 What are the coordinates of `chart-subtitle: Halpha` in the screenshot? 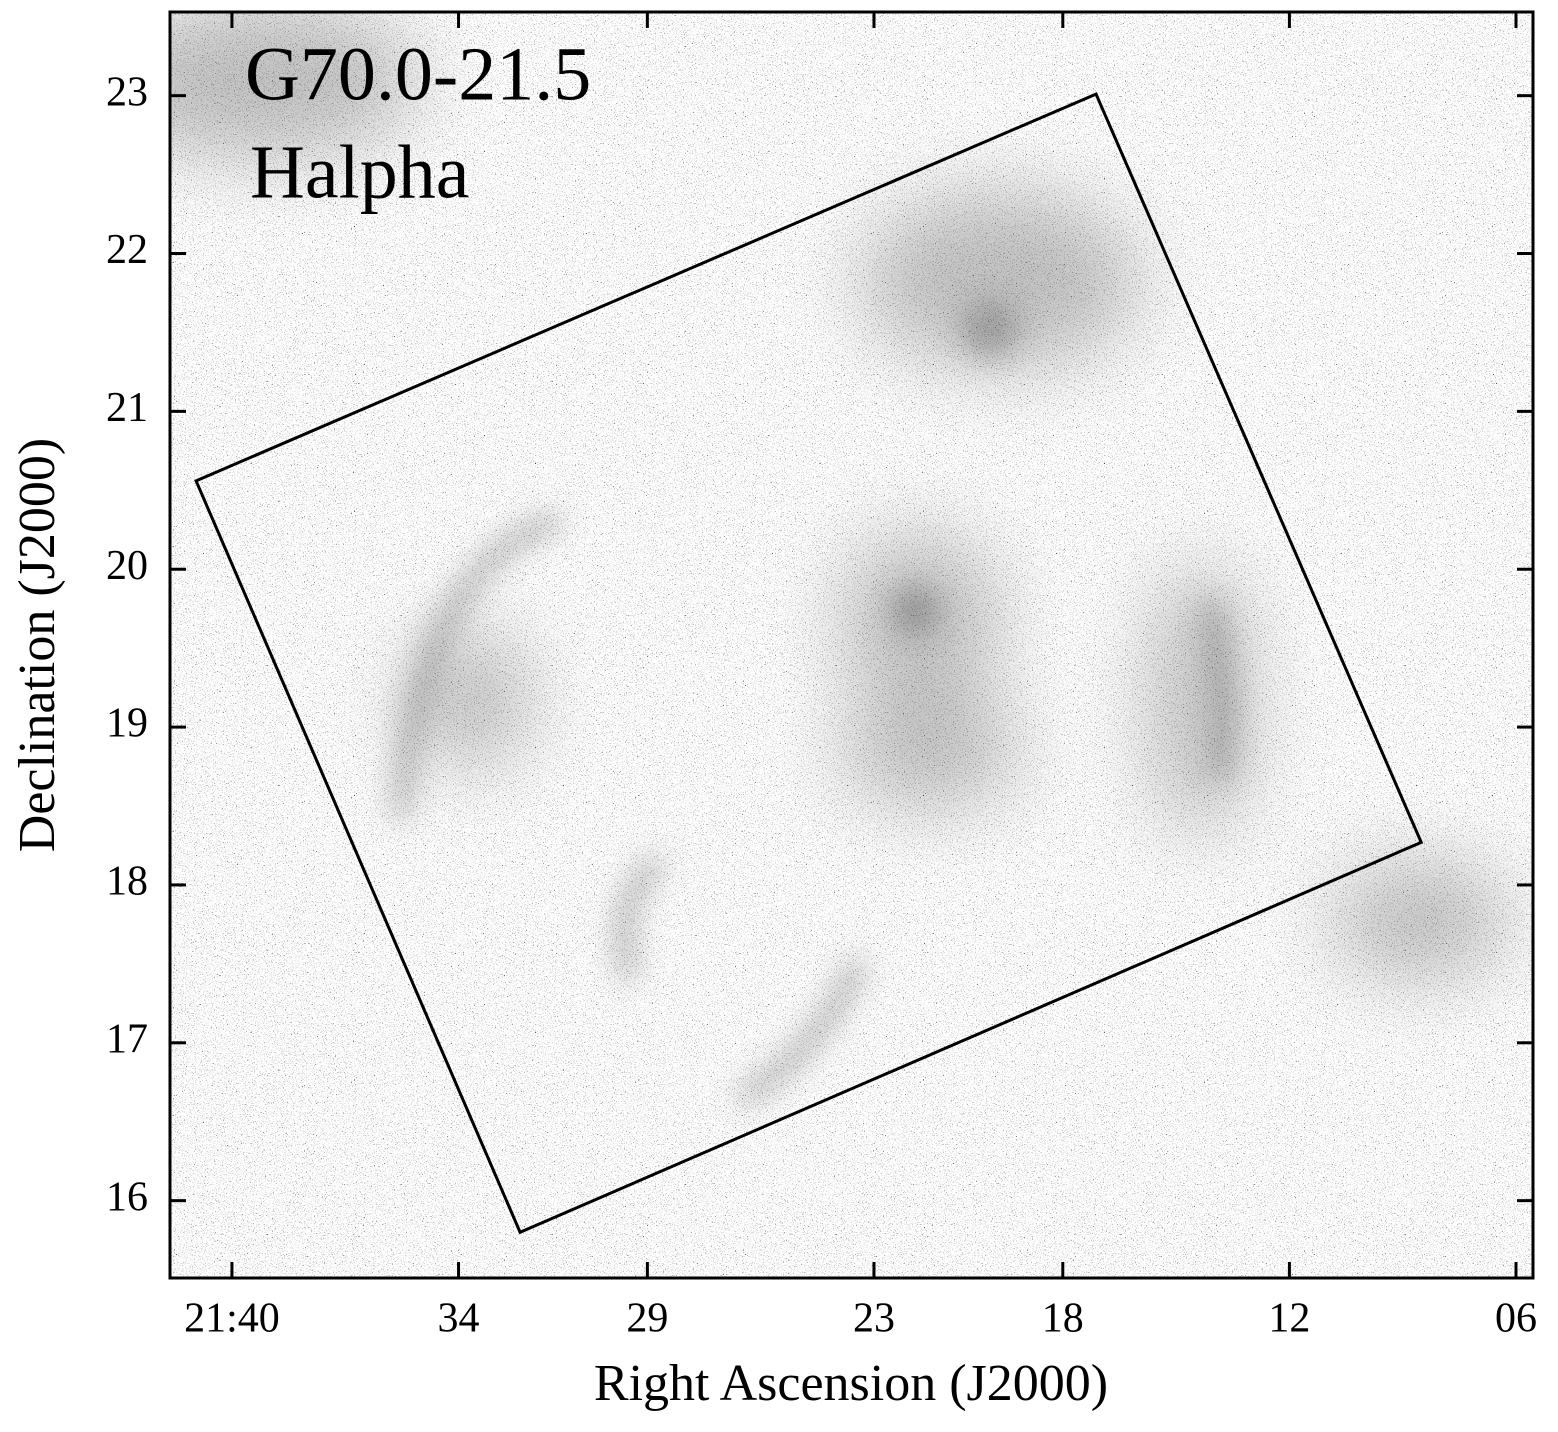 It's located at (359, 172).